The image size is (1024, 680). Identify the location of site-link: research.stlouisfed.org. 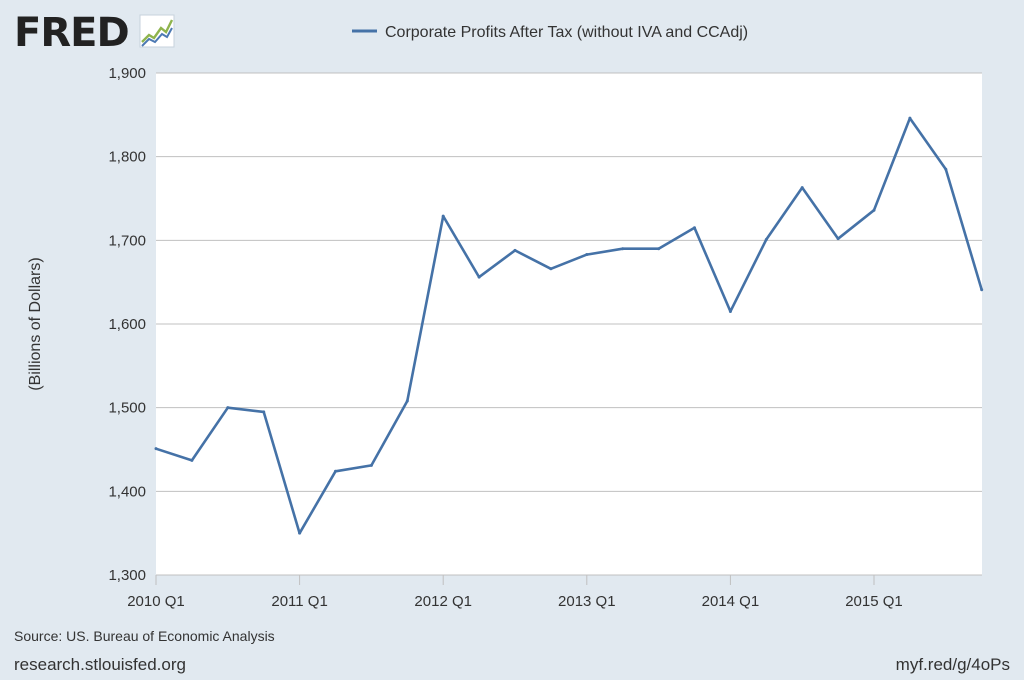
(100, 664).